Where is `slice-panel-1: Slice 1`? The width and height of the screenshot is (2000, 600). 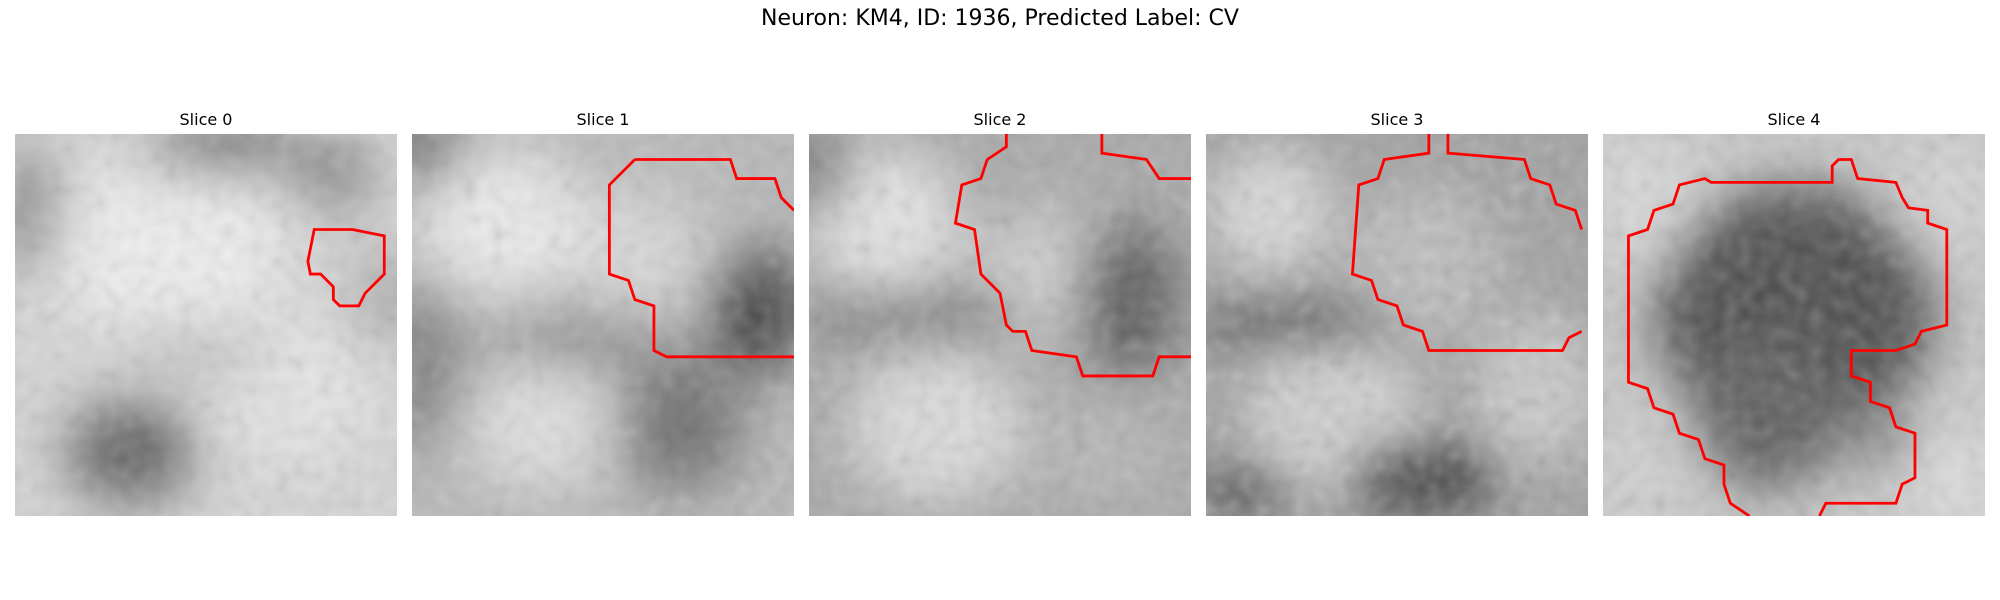 slice-panel-1: Slice 1 is located at coordinates (603, 314).